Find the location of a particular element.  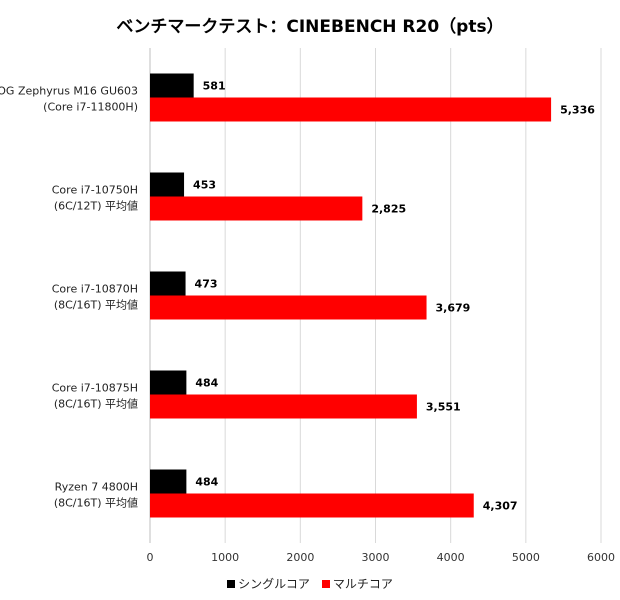

category-label: Core i7-10870H is located at coordinates (95, 289).